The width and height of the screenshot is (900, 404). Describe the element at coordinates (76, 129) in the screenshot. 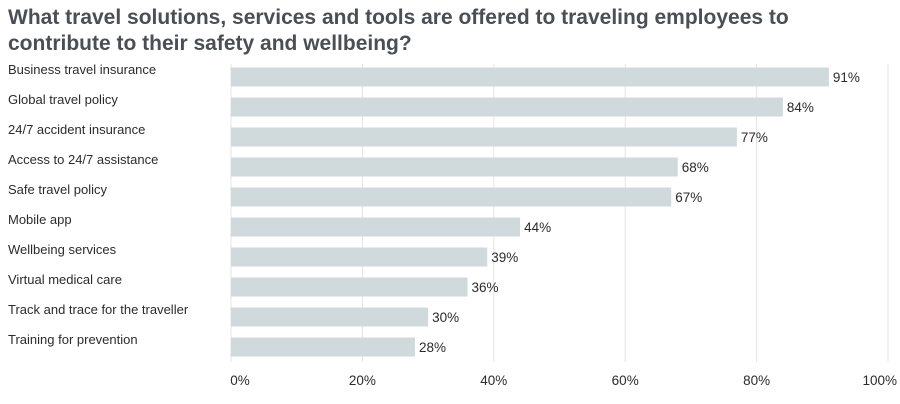

I see `category-label: 24/7 accident insurance` at that location.